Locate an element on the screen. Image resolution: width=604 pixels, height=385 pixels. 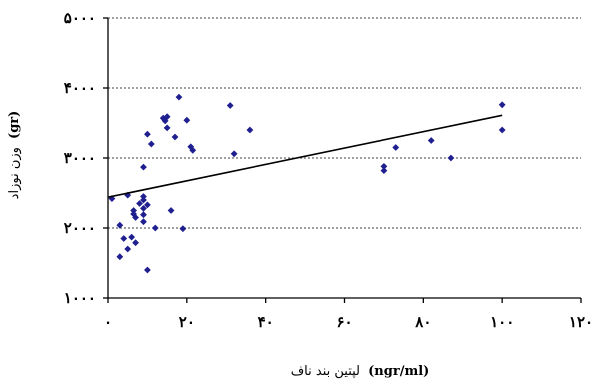
x-tick-label-0: ۰ is located at coordinates (108, 322).